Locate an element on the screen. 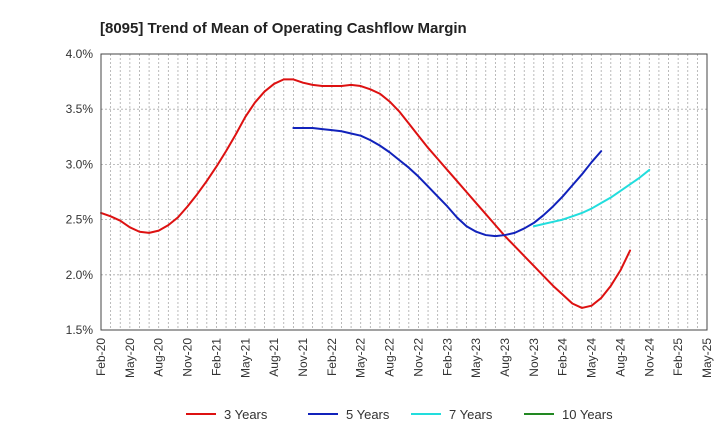 Image resolution: width=720 pixels, height=440 pixels. x-tick-label: Feb-22 is located at coordinates (332, 357).